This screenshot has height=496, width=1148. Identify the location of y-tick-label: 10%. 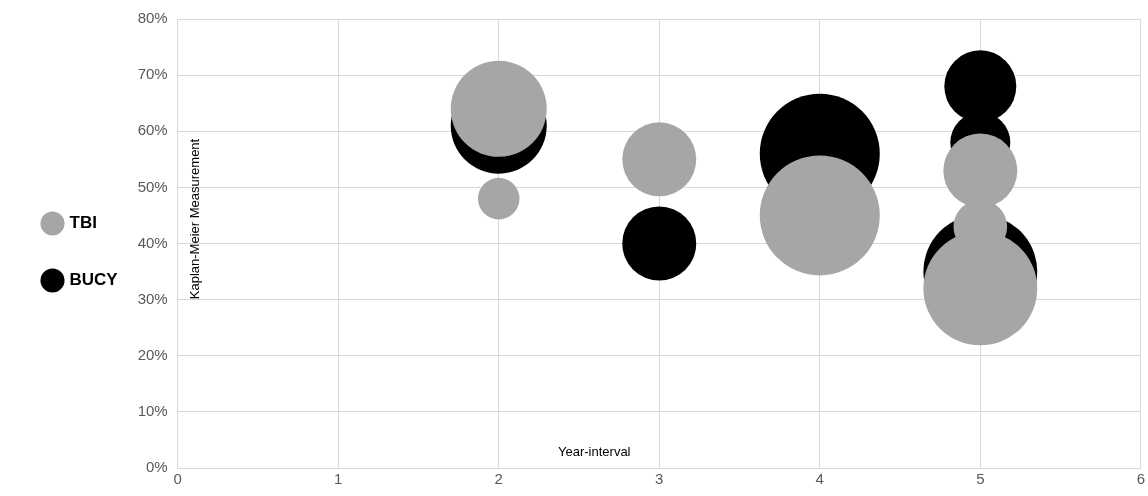
(152, 411).